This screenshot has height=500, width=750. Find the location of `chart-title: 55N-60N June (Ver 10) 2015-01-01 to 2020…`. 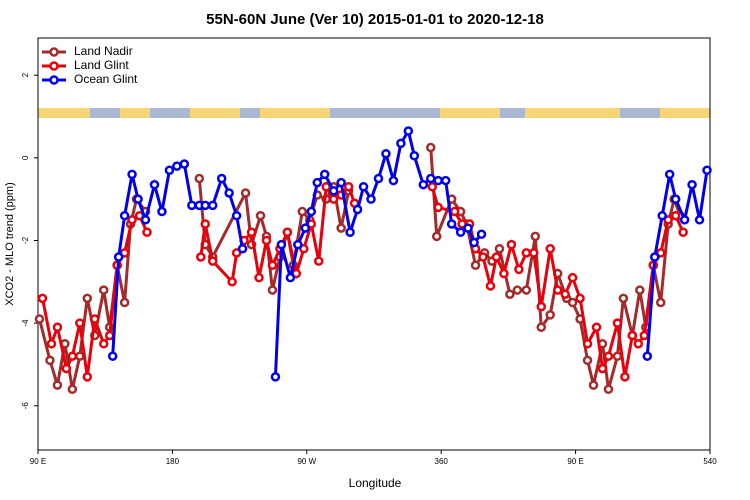

chart-title: 55N-60N June (Ver 10) 2015-01-01 to 2020… is located at coordinates (375, 19).